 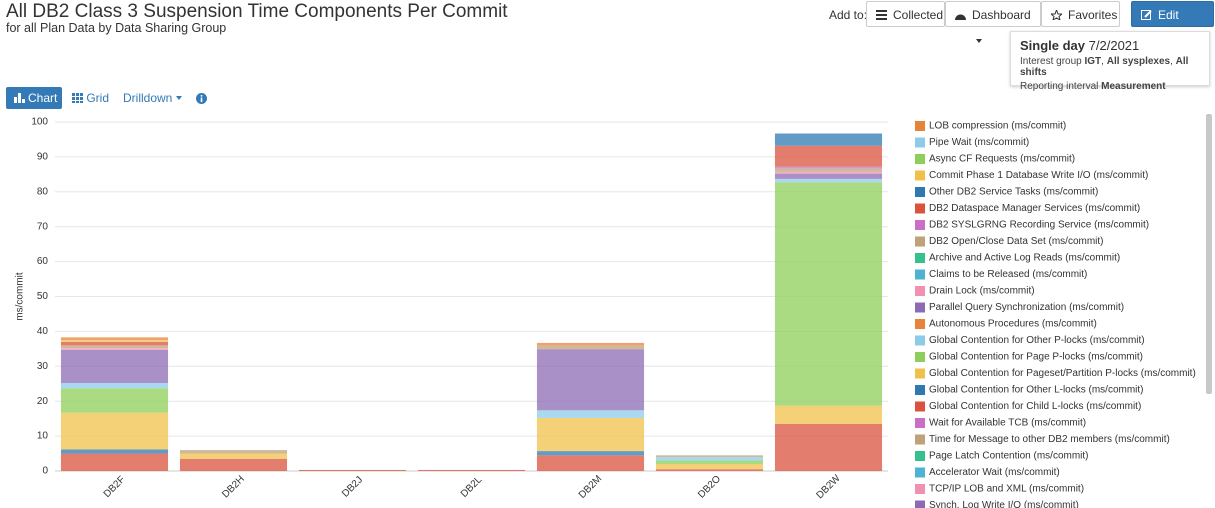 What do you see at coordinates (77, 98) in the screenshot?
I see `grid-icon` at bounding box center [77, 98].